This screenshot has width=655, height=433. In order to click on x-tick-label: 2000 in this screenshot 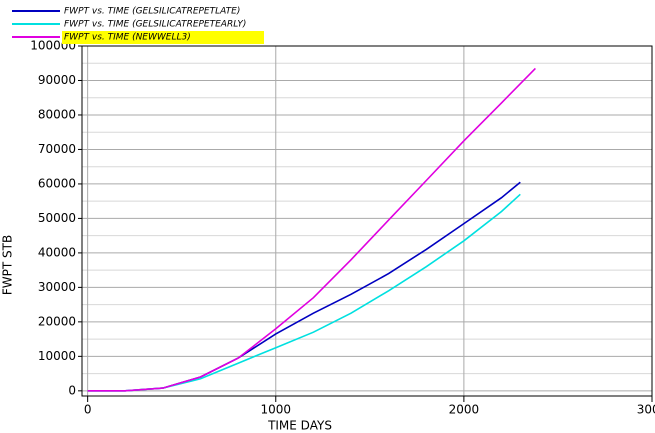, I will do `click(464, 410)`.